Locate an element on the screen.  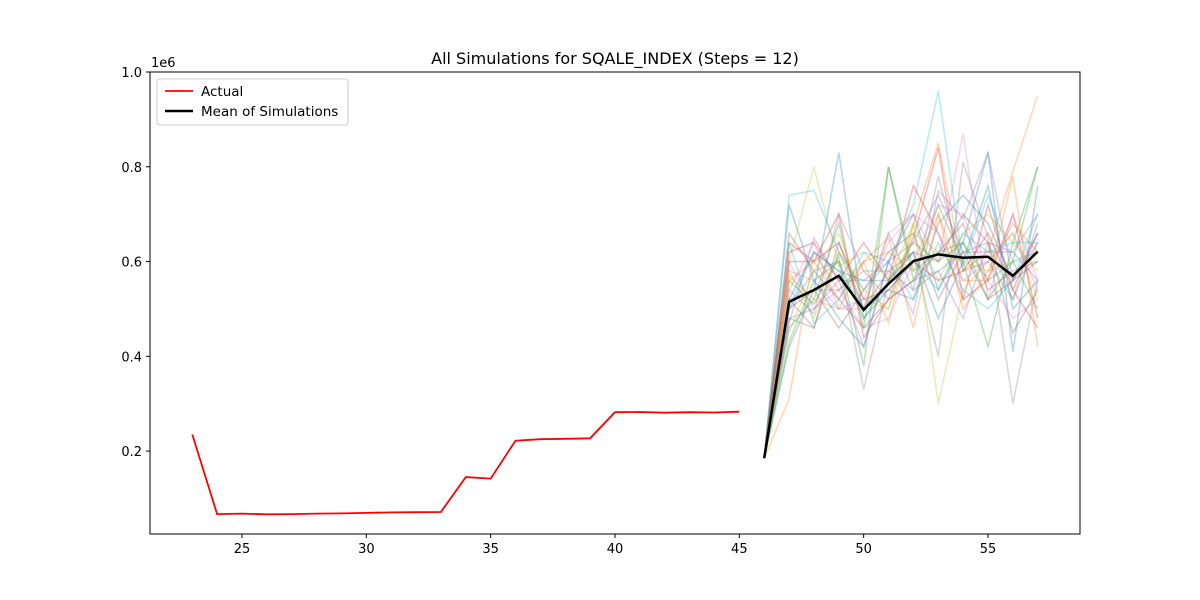
x-tick-label: 30 is located at coordinates (366, 549).